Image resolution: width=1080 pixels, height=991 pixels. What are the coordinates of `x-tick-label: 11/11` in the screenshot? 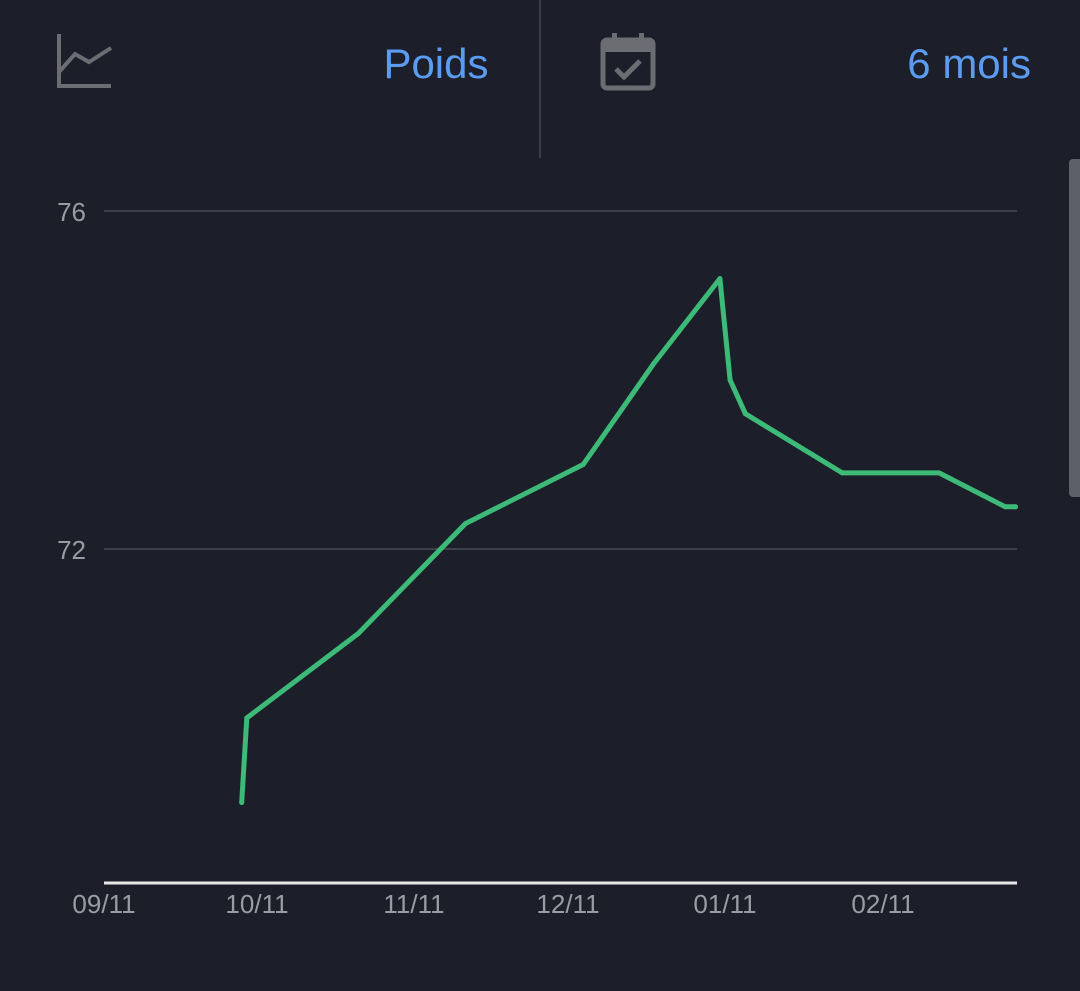 It's located at (413, 904).